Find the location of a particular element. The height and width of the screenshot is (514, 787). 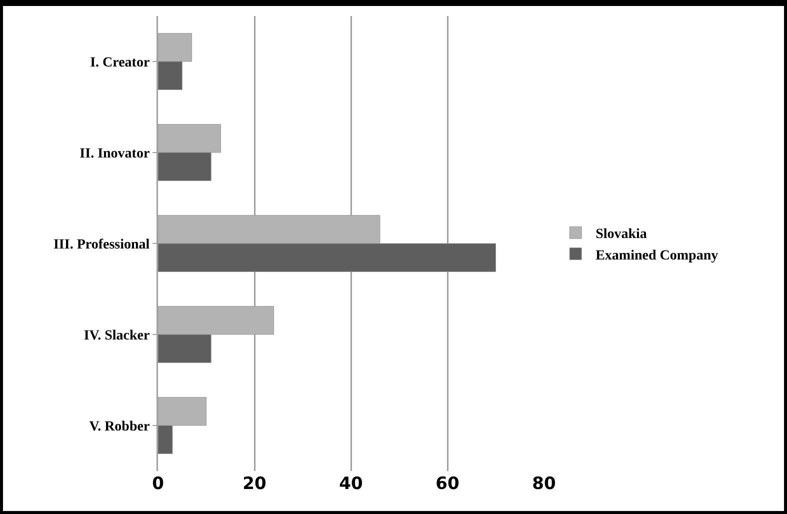

x-tick-label: 80 is located at coordinates (544, 484).